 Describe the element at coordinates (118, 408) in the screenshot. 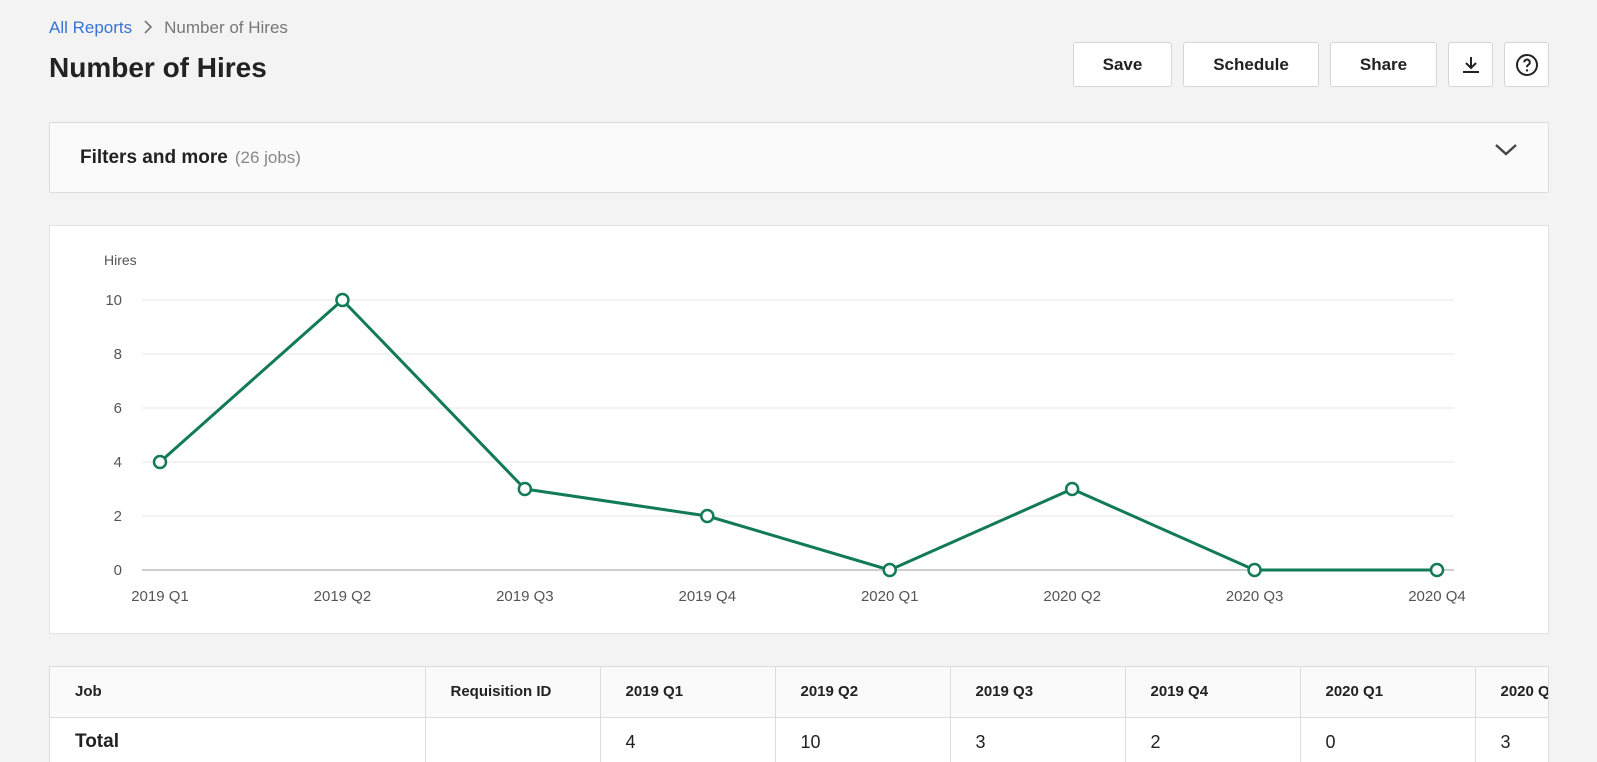

I see `y-tick-label: 6` at that location.